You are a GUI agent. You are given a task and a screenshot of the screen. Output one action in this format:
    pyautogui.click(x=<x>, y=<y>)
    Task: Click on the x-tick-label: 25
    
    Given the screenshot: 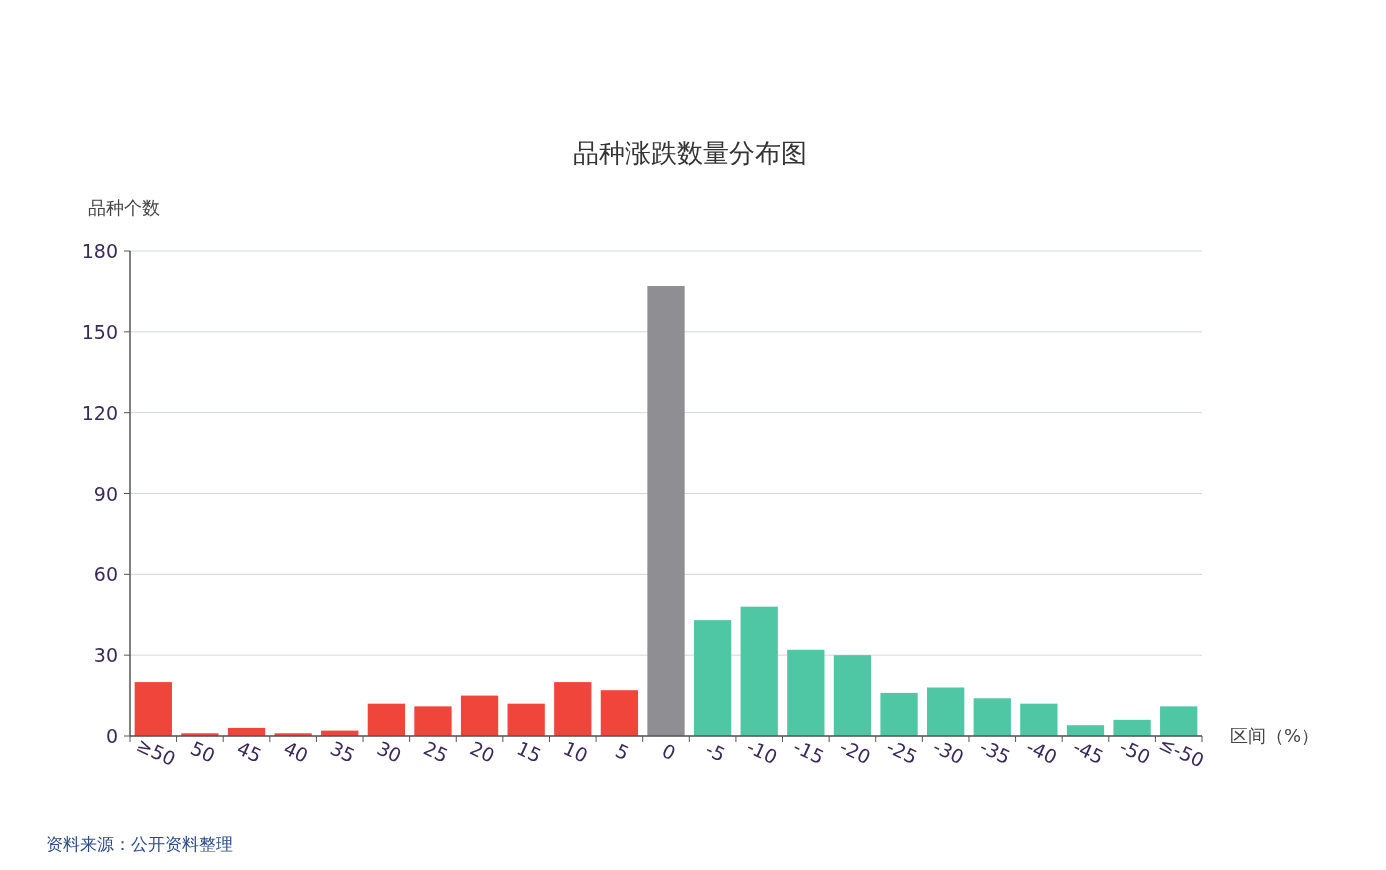 What is the action you would take?
    pyautogui.click(x=436, y=751)
    